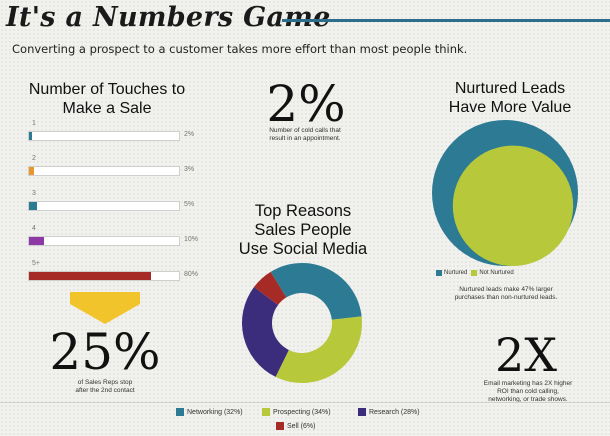  What do you see at coordinates (446, 20) in the screenshot?
I see `title-rule` at bounding box center [446, 20].